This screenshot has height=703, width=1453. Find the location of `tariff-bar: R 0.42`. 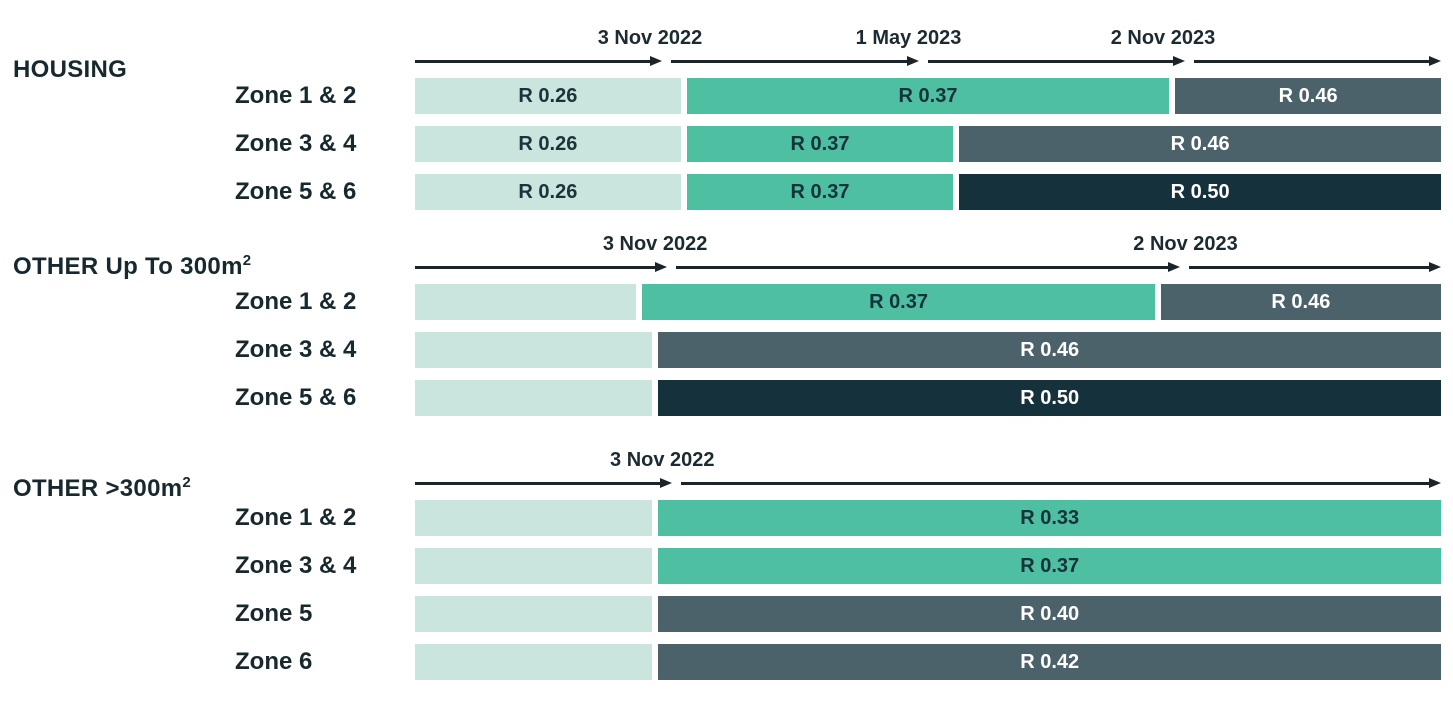

tariff-bar: R 0.42 is located at coordinates (928, 662).